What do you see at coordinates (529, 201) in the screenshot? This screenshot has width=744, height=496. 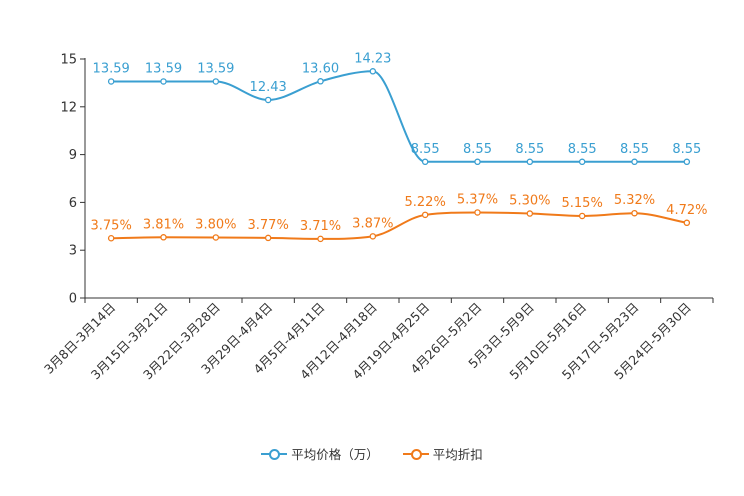 I see `data-label: 5.30%` at bounding box center [529, 201].